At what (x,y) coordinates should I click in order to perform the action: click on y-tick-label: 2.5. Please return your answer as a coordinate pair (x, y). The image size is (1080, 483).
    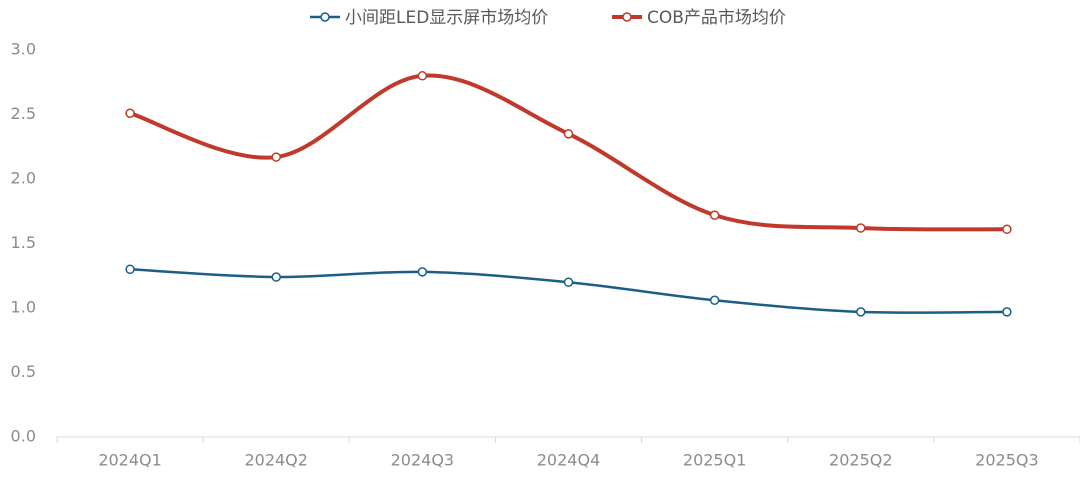
    Looking at the image, I should click on (23, 113).